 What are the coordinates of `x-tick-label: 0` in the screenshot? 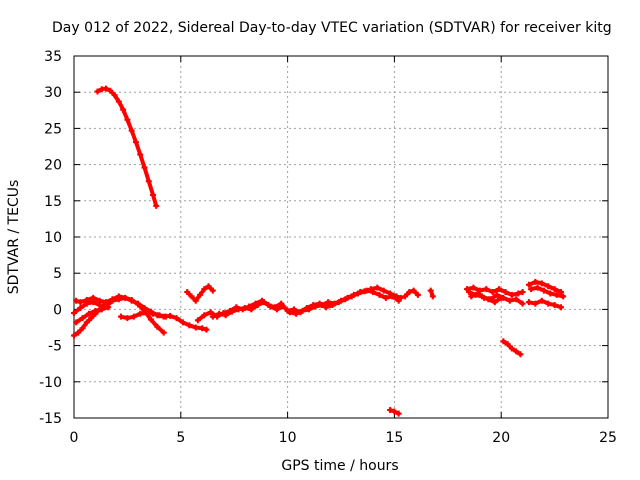 It's located at (74, 438).